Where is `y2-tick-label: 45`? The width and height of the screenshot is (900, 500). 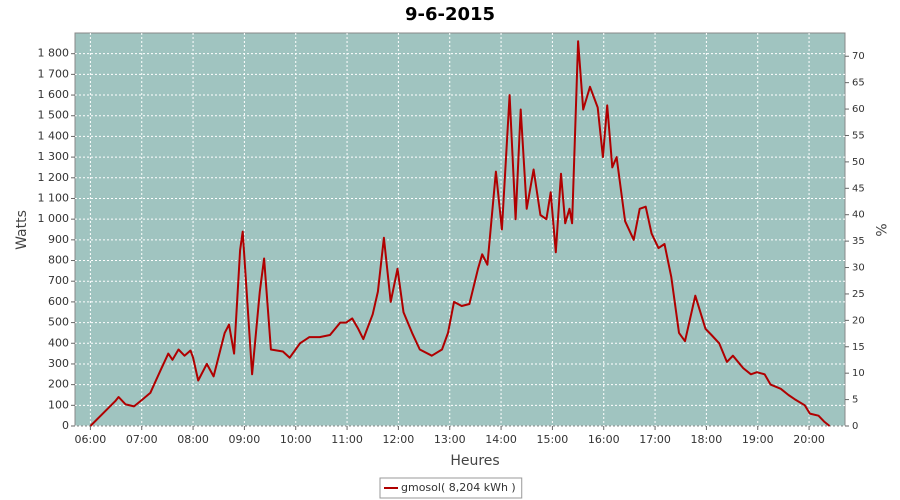
y2-tick-label: 45 is located at coordinates (858, 188).